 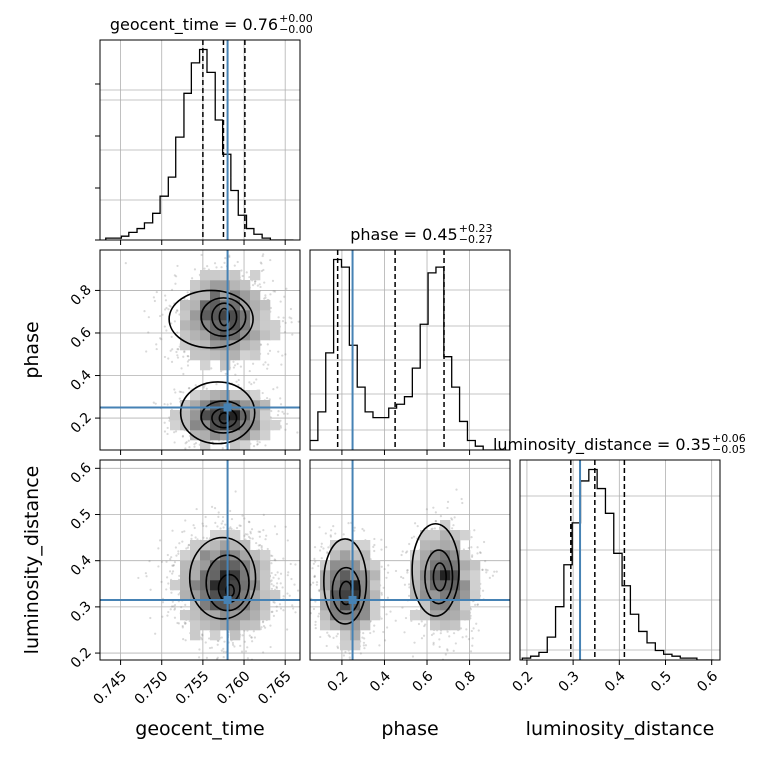 What do you see at coordinates (223, 317) in the screenshot?
I see `density-contour` at bounding box center [223, 317].